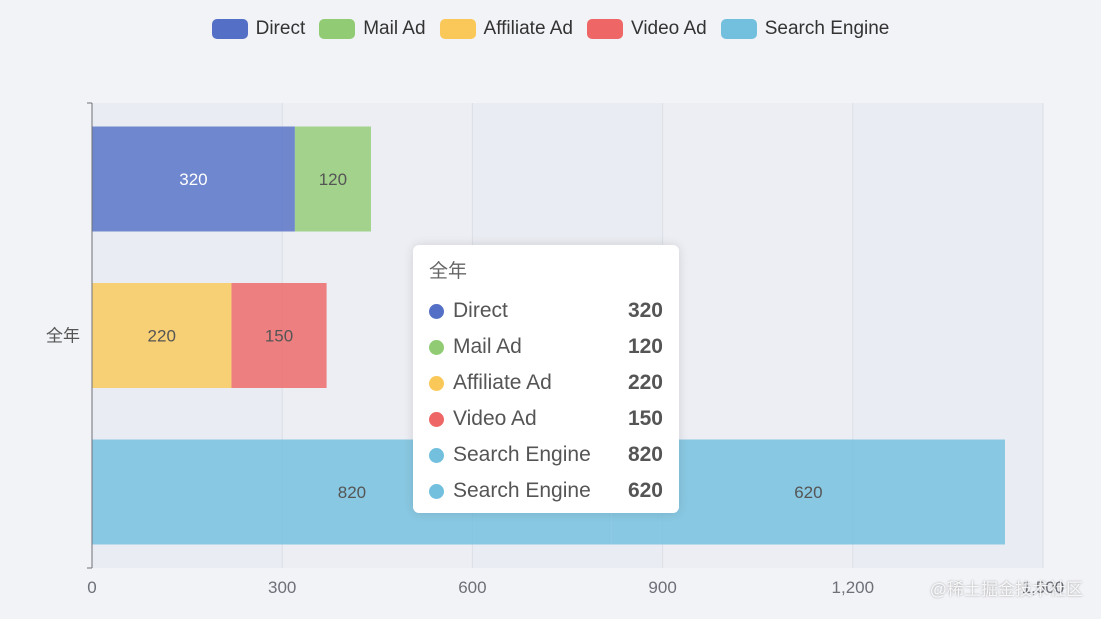  I want to click on tooltip-series-value: 820, so click(645, 454).